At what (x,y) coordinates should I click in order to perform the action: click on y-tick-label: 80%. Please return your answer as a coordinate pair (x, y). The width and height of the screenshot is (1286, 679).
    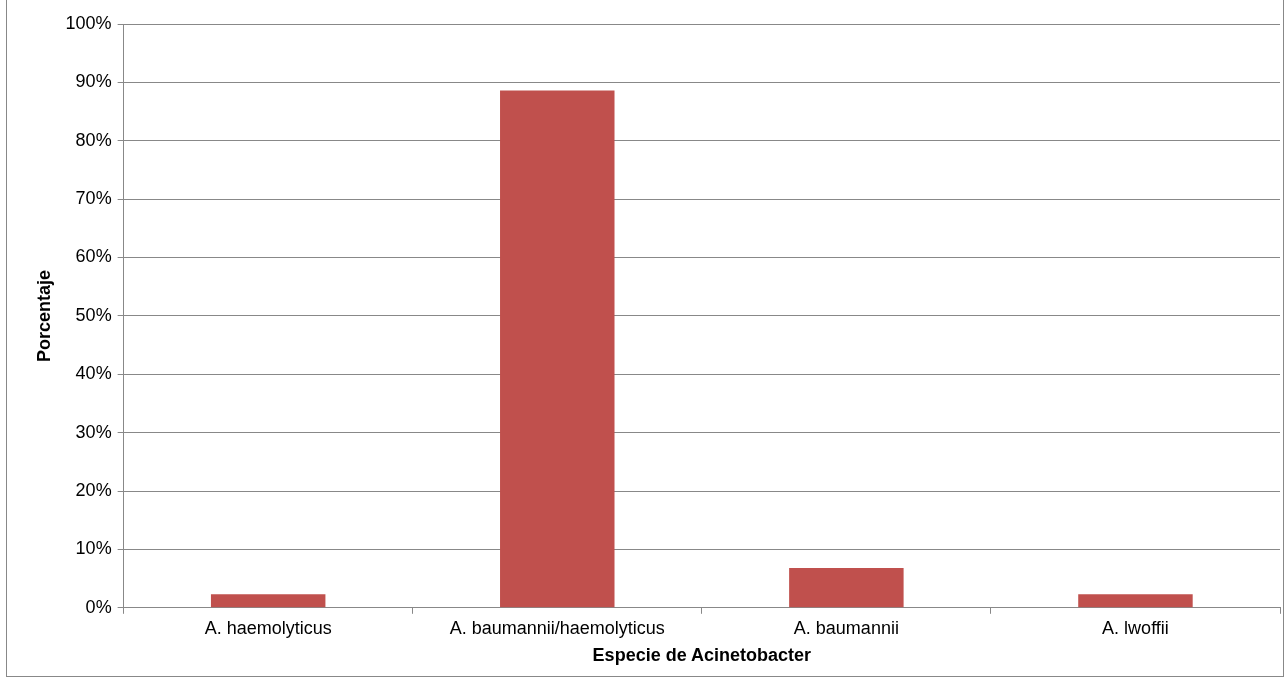
    Looking at the image, I should click on (93, 139).